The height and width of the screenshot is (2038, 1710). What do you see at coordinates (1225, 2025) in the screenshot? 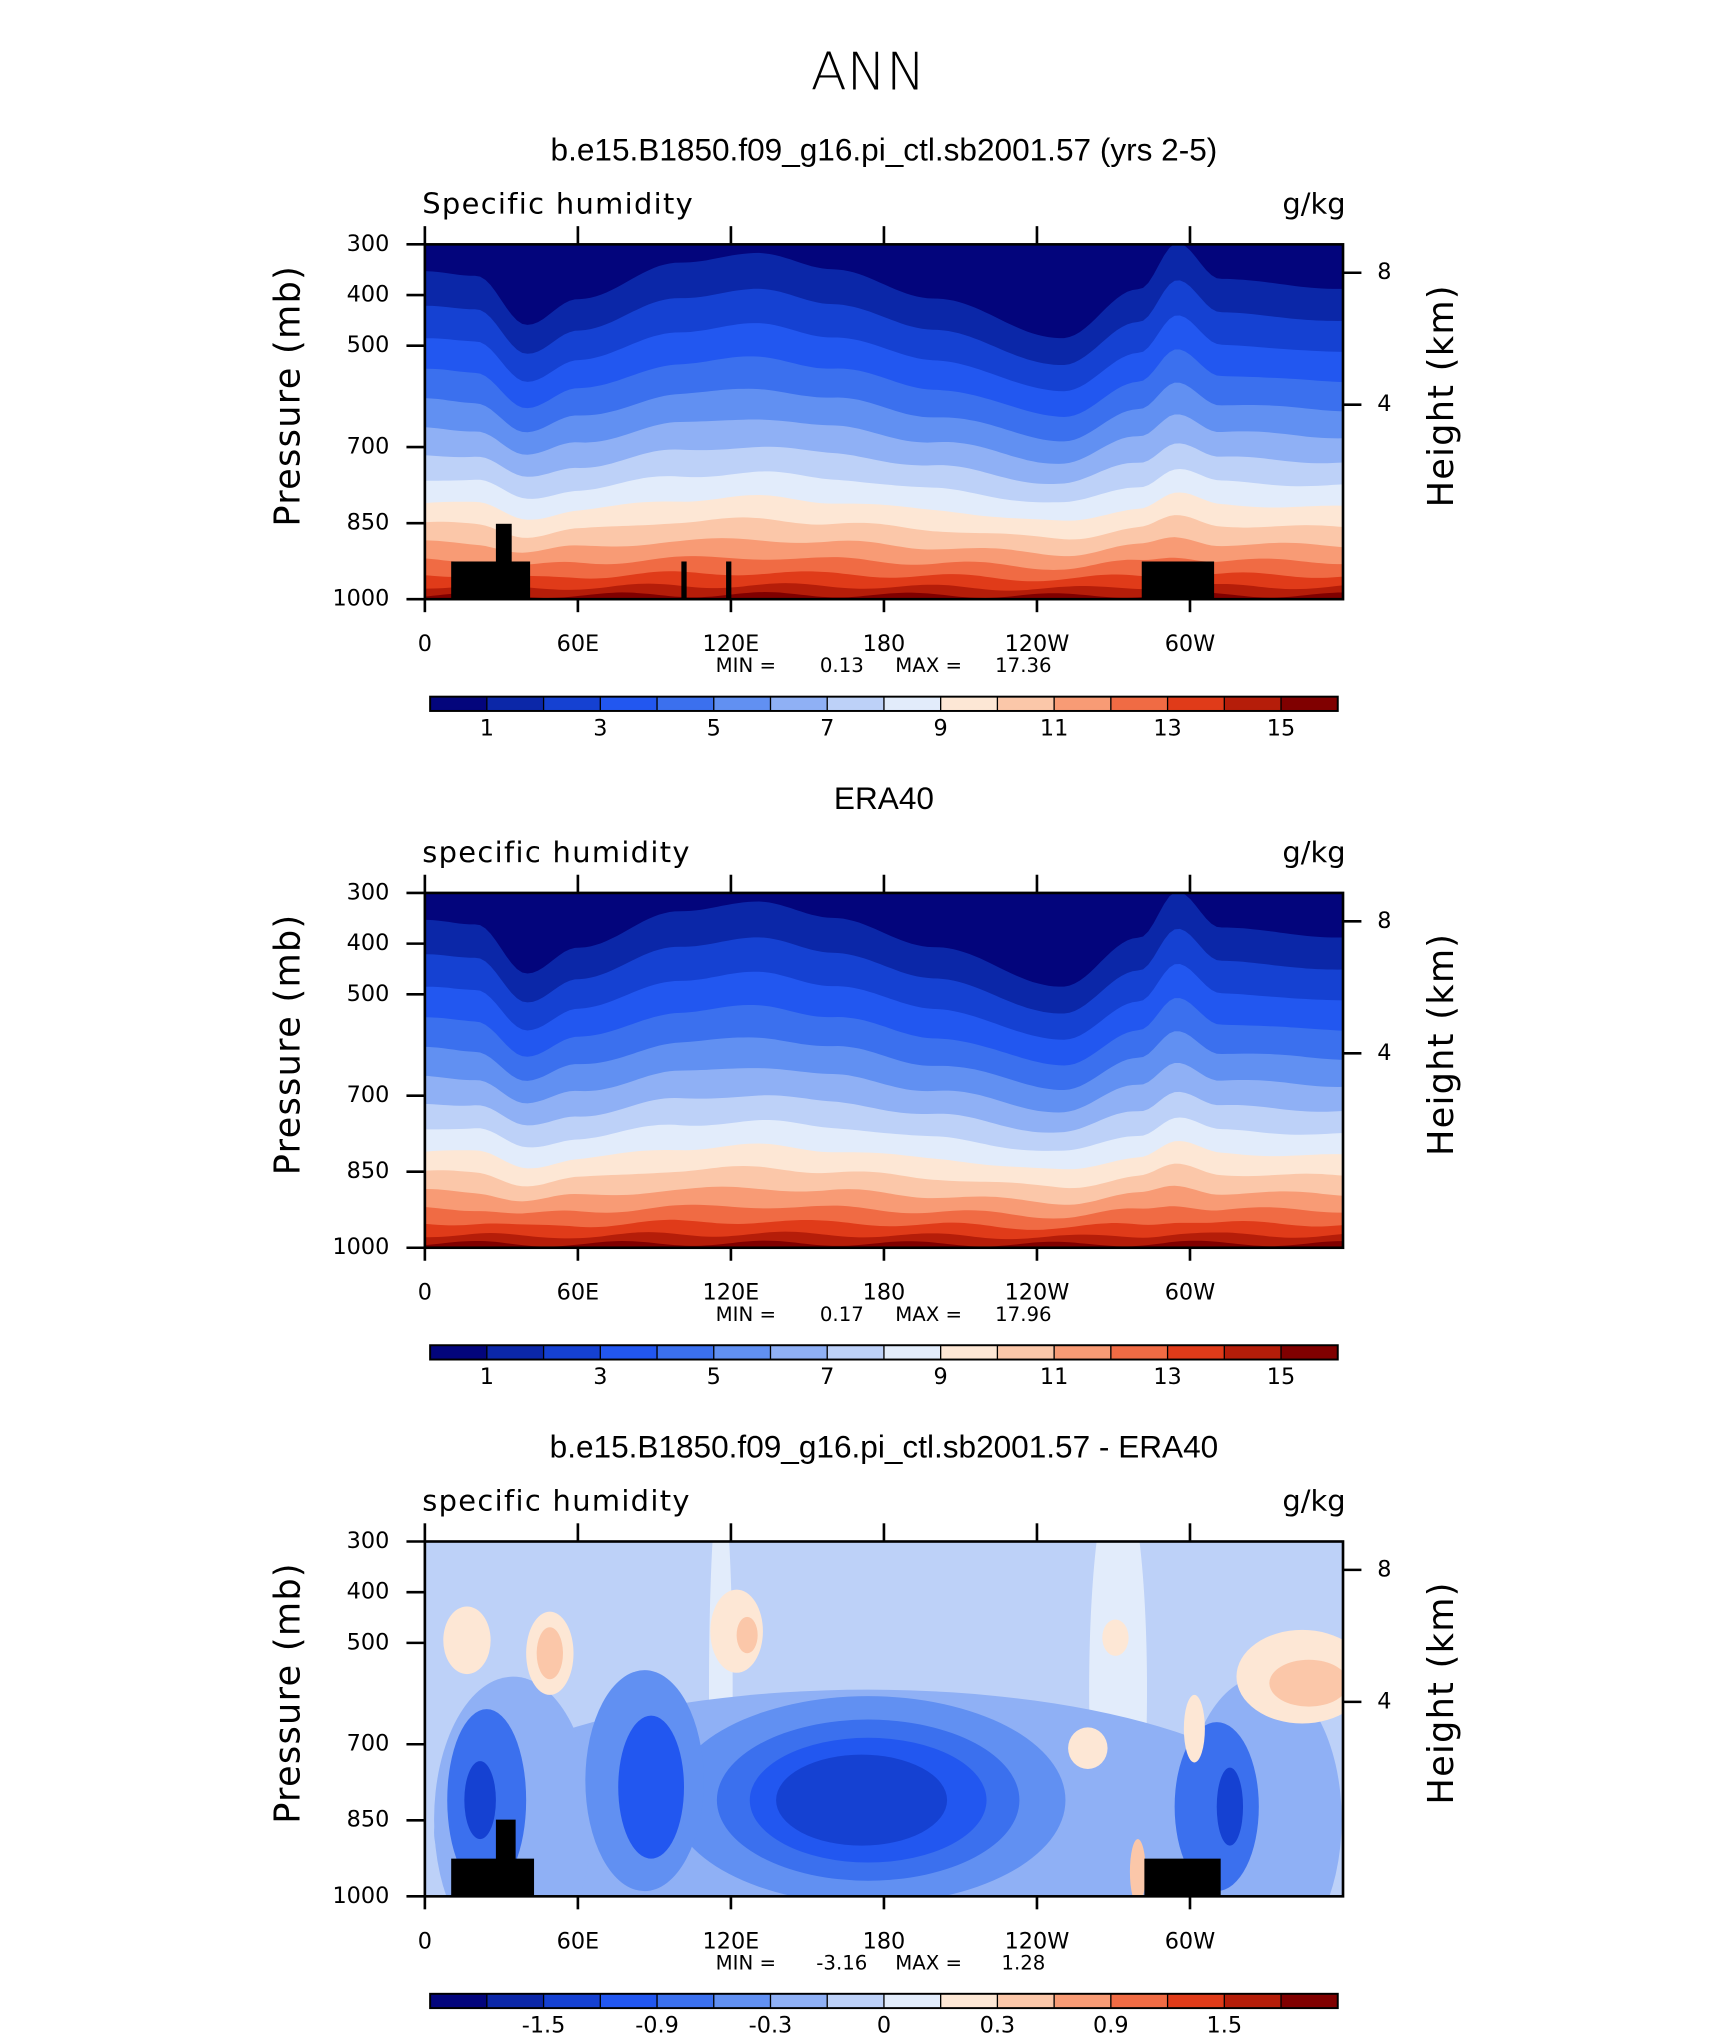
I see `colorbar-label: 1.5` at bounding box center [1225, 2025].